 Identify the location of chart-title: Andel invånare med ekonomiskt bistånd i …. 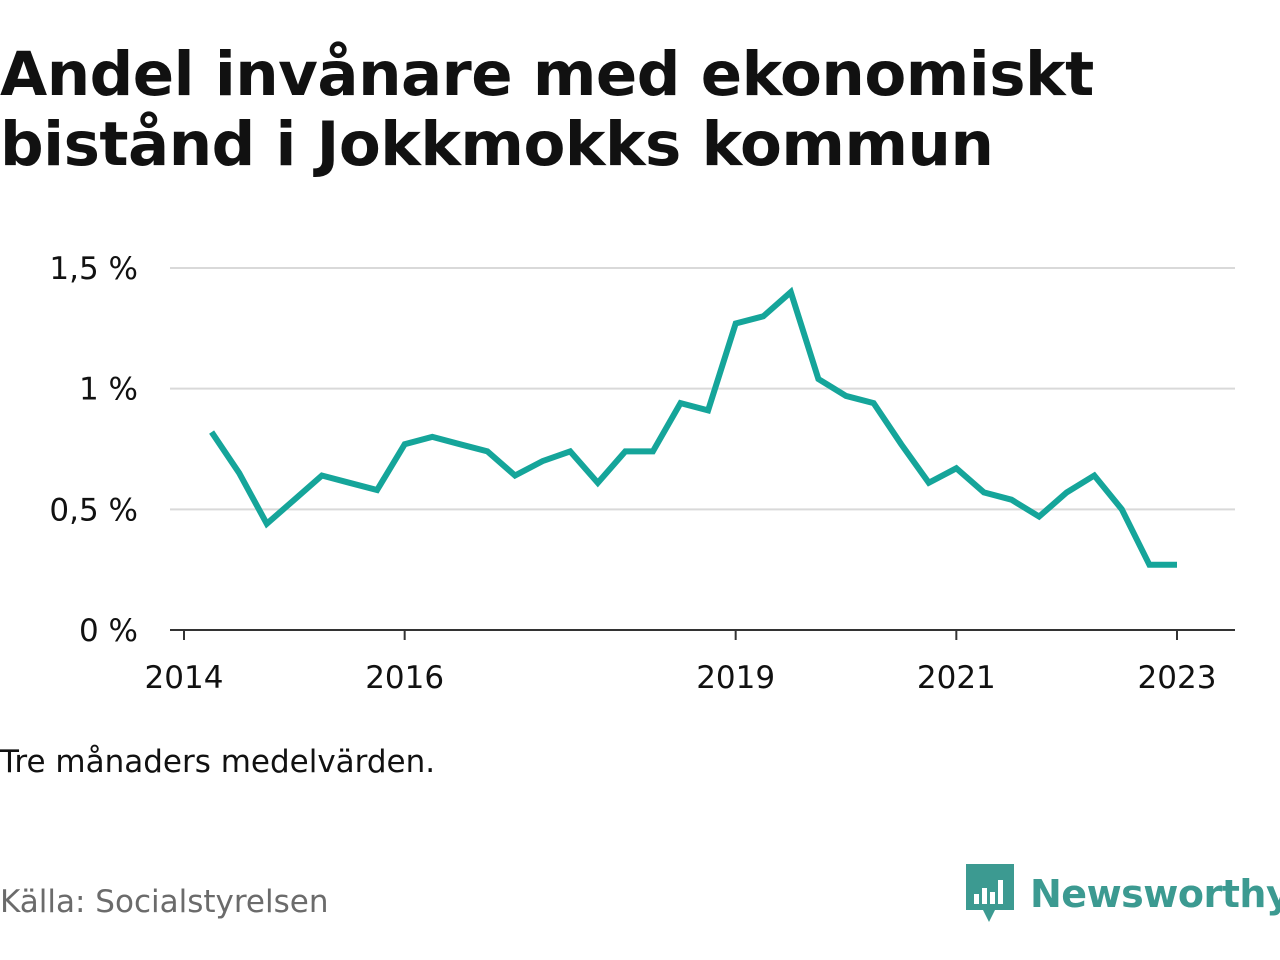
(547, 109).